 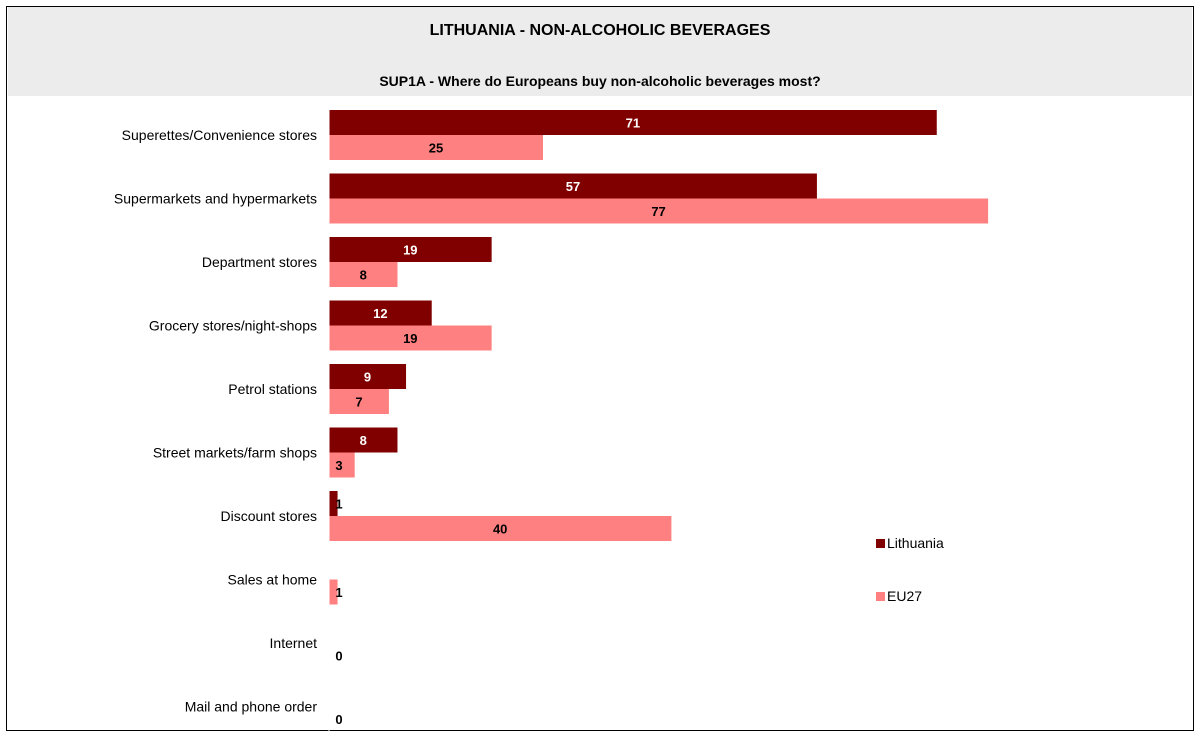 What do you see at coordinates (600, 30) in the screenshot?
I see `chart-title: LITHUANIA - NON-ALCOHOLIC BEVERAGES` at bounding box center [600, 30].